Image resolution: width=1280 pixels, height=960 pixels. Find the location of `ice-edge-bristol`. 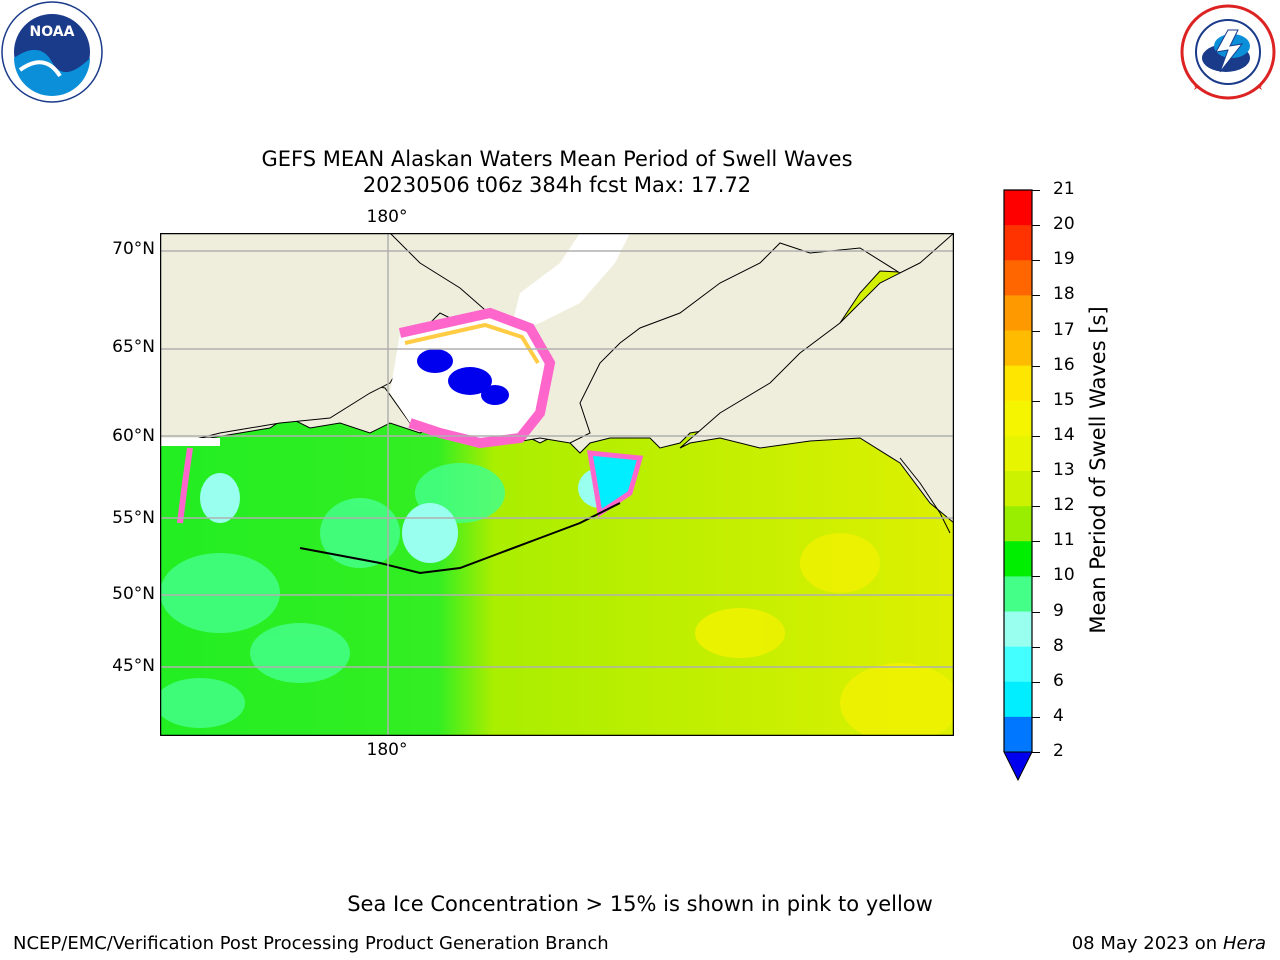

ice-edge-bristol is located at coordinates (615, 484).